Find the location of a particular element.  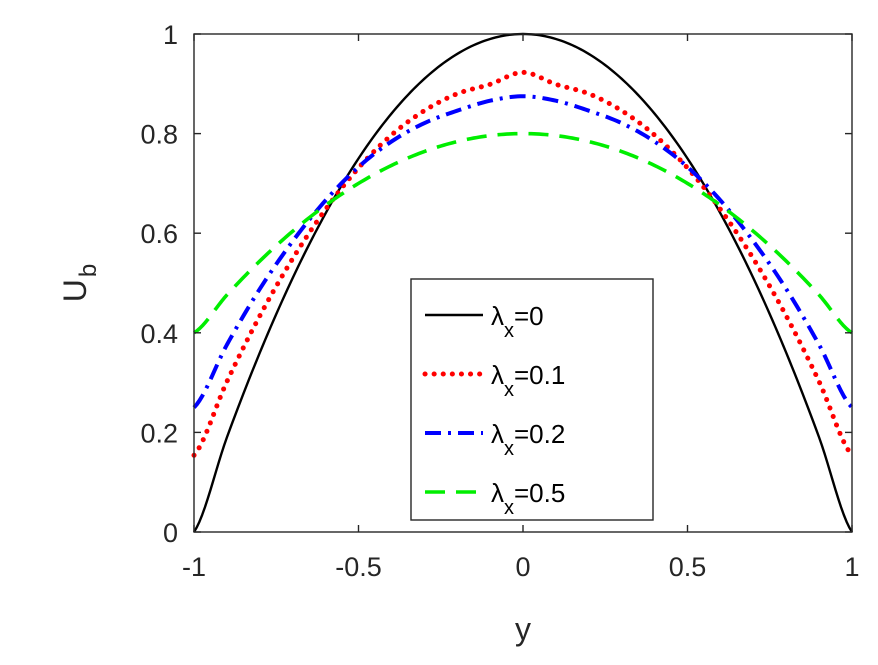

legend: λx=0λx=0.1λx=0.2λx=0.5 is located at coordinates (532, 399).